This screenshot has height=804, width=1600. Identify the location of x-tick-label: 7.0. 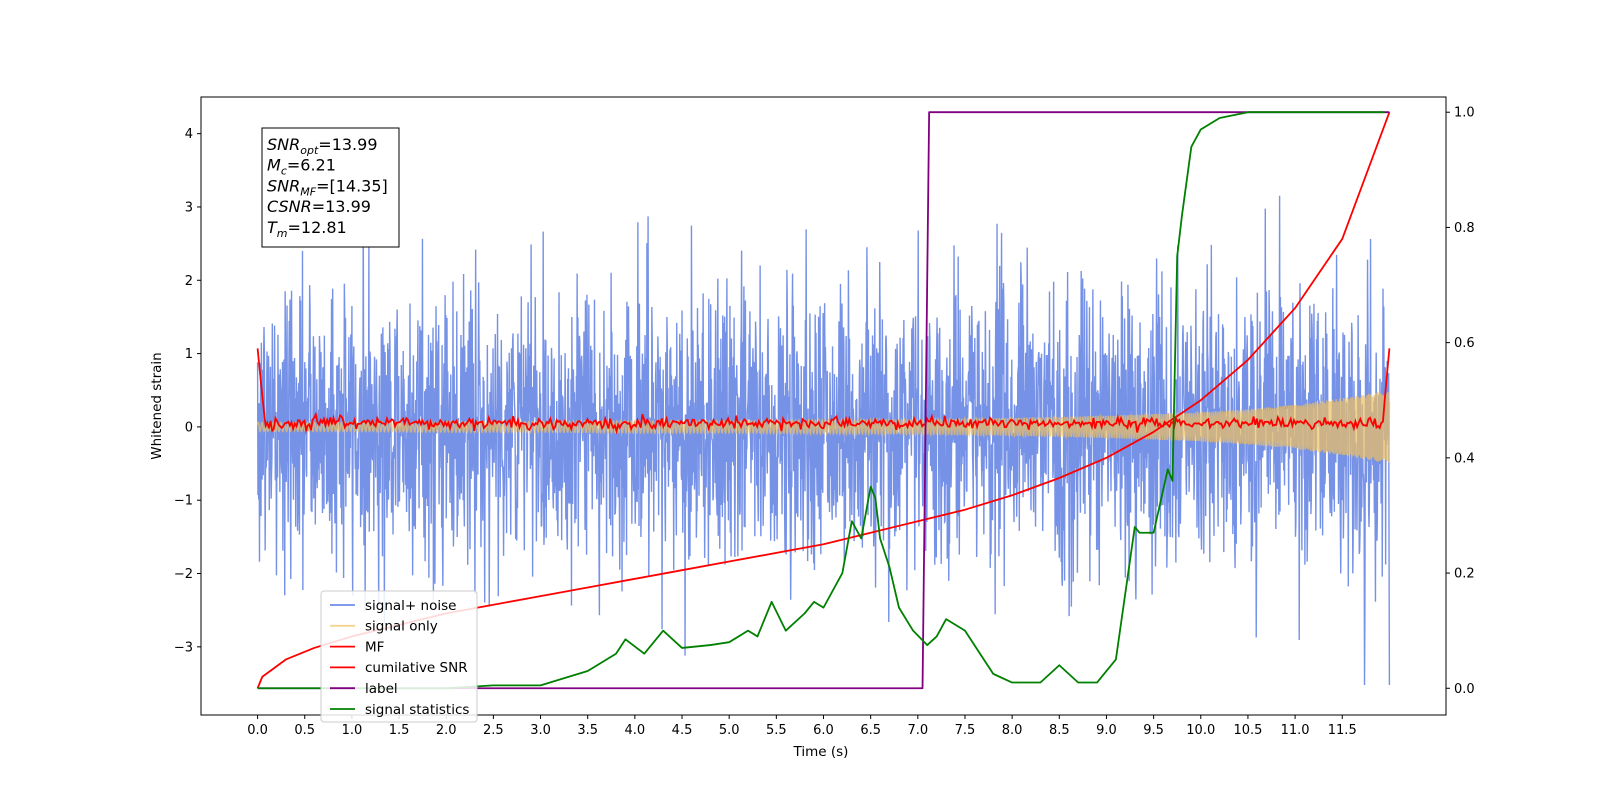
(917, 730).